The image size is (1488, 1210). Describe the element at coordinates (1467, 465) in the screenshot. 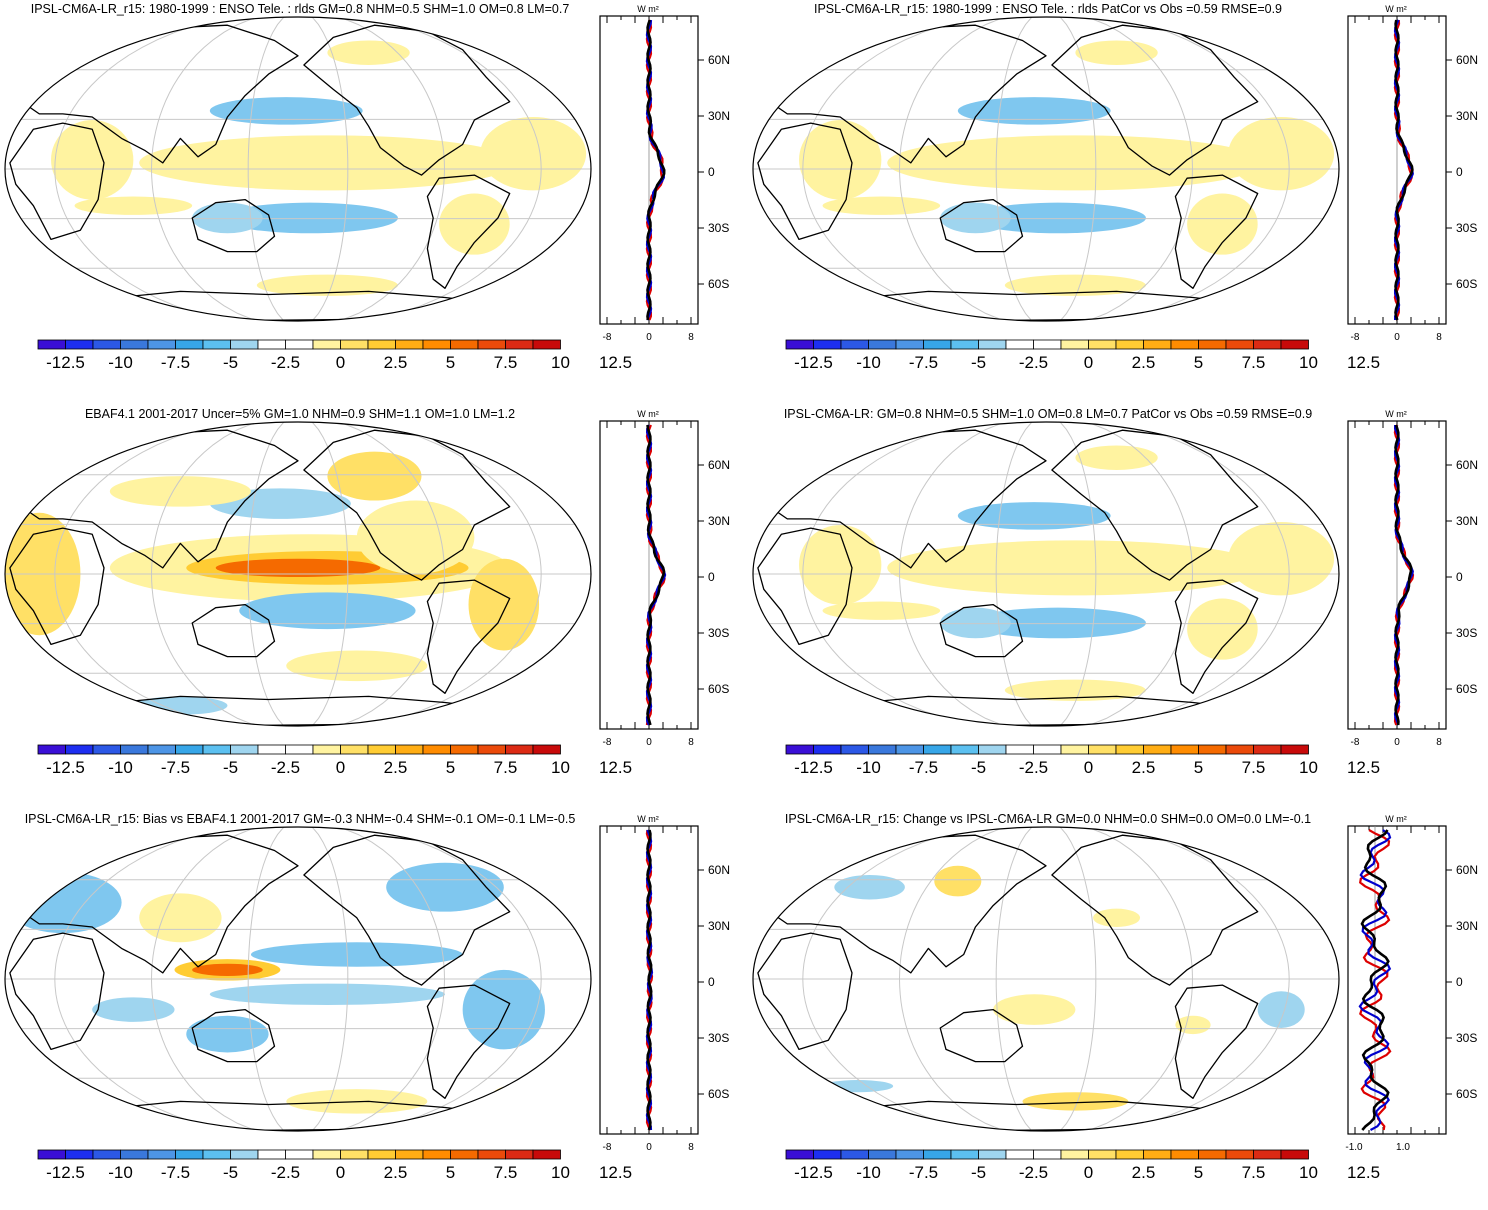

I see `lat-tick-label: 60N` at that location.